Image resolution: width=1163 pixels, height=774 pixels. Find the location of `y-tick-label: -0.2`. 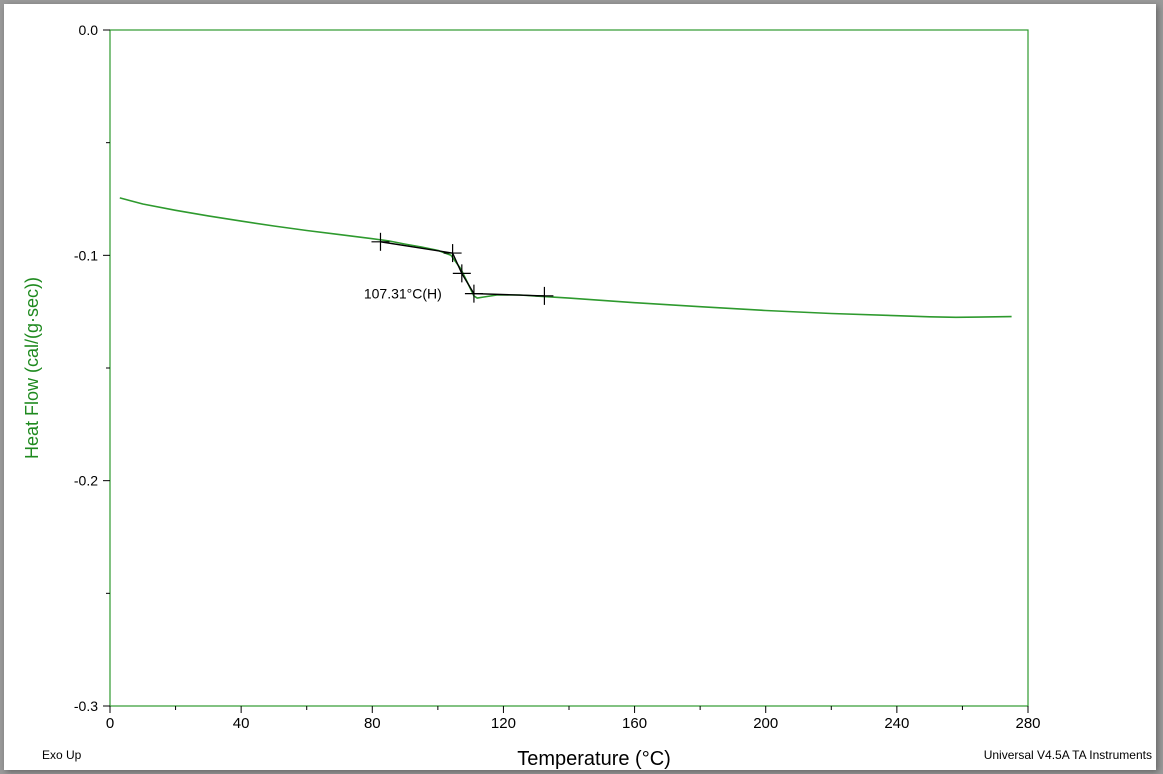

y-tick-label: -0.2 is located at coordinates (86, 481).